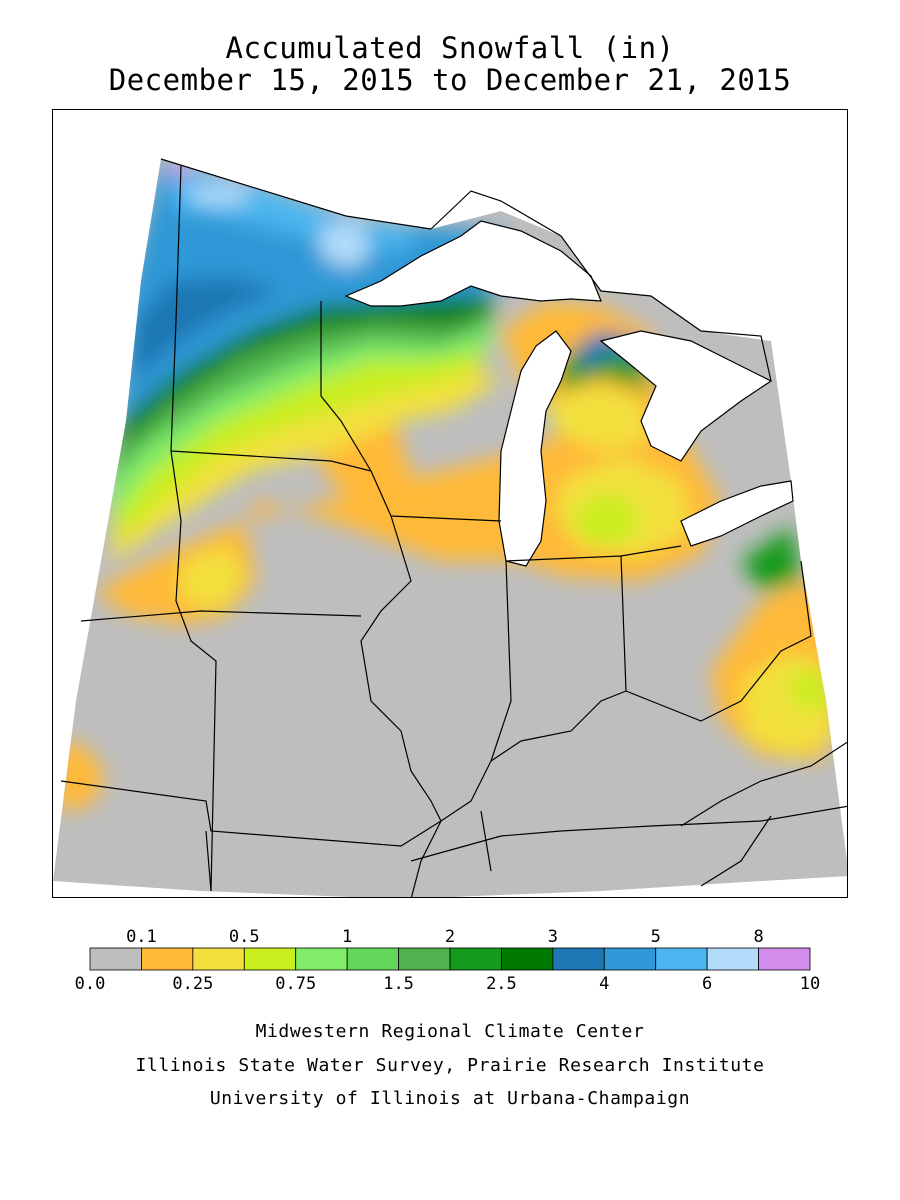  I want to click on legend-upper-label: 0.1, so click(141, 937).